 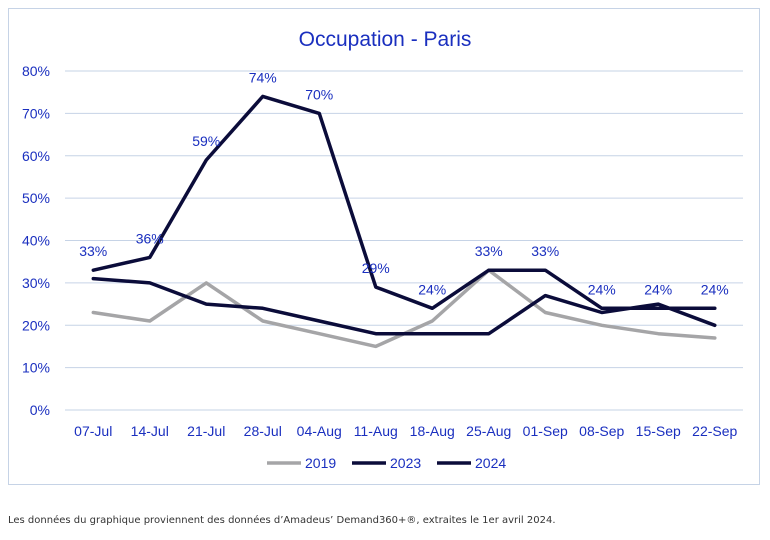 What do you see at coordinates (36, 156) in the screenshot?
I see `y-tick-label: 60%` at bounding box center [36, 156].